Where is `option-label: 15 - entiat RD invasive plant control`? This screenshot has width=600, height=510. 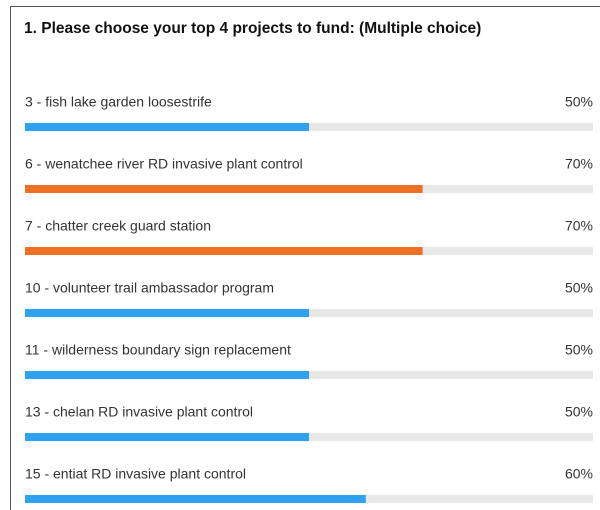
option-label: 15 - entiat RD invasive plant control is located at coordinates (135, 474).